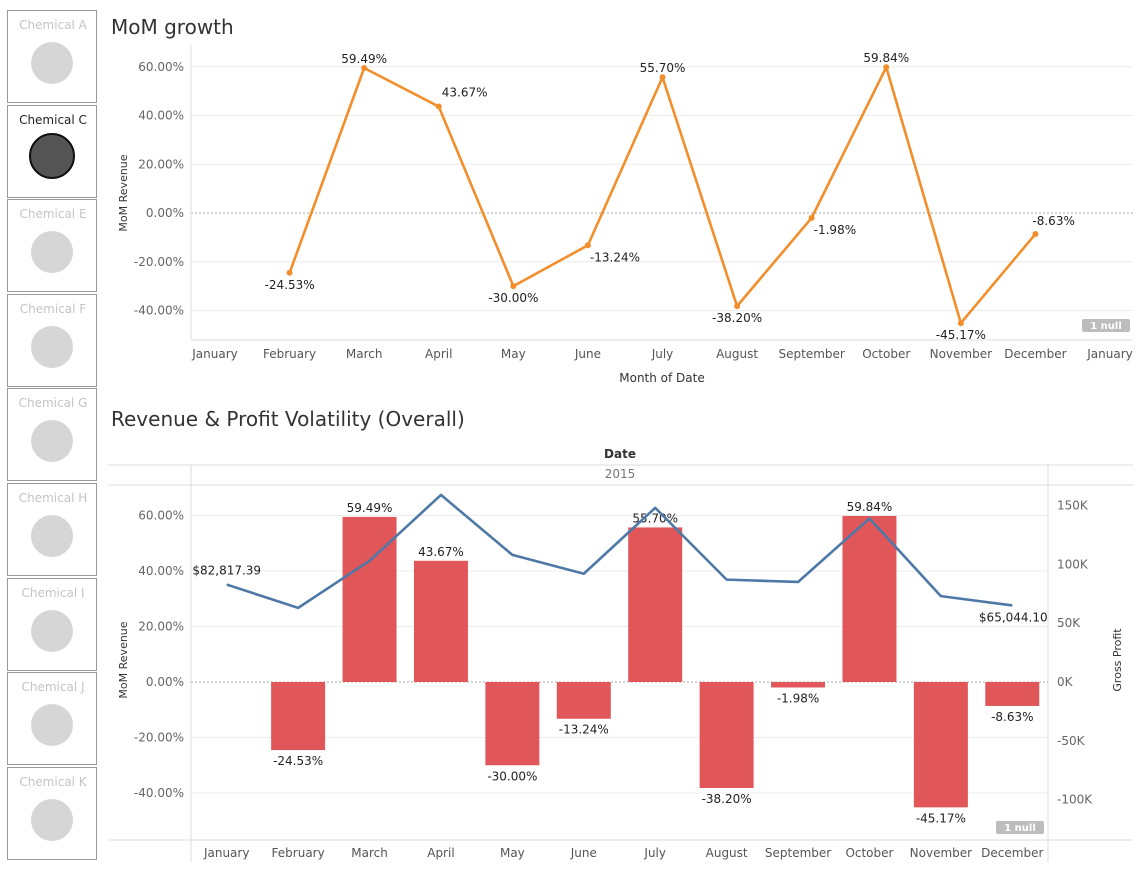 Image resolution: width=1138 pixels, height=869 pixels. What do you see at coordinates (1069, 623) in the screenshot?
I see `y-tick-label-right: 50K` at bounding box center [1069, 623].